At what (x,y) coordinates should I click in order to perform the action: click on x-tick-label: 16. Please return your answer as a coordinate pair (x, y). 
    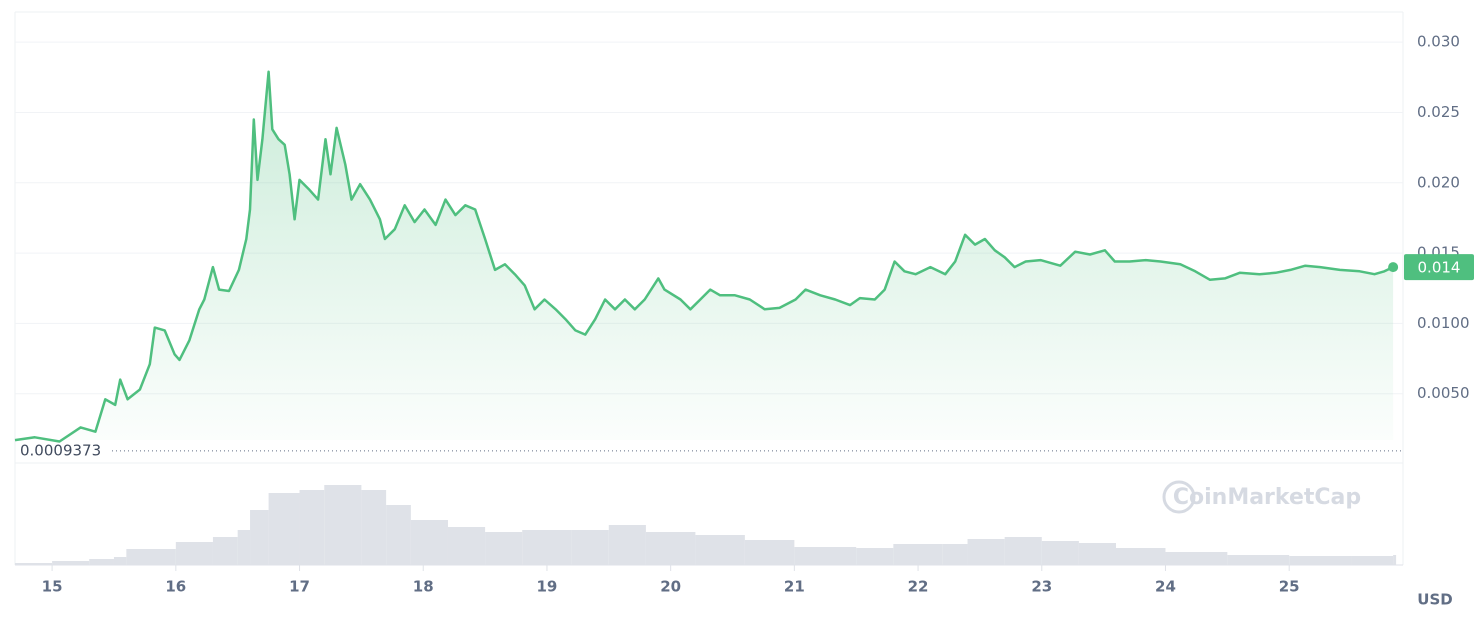
    Looking at the image, I should click on (175, 587).